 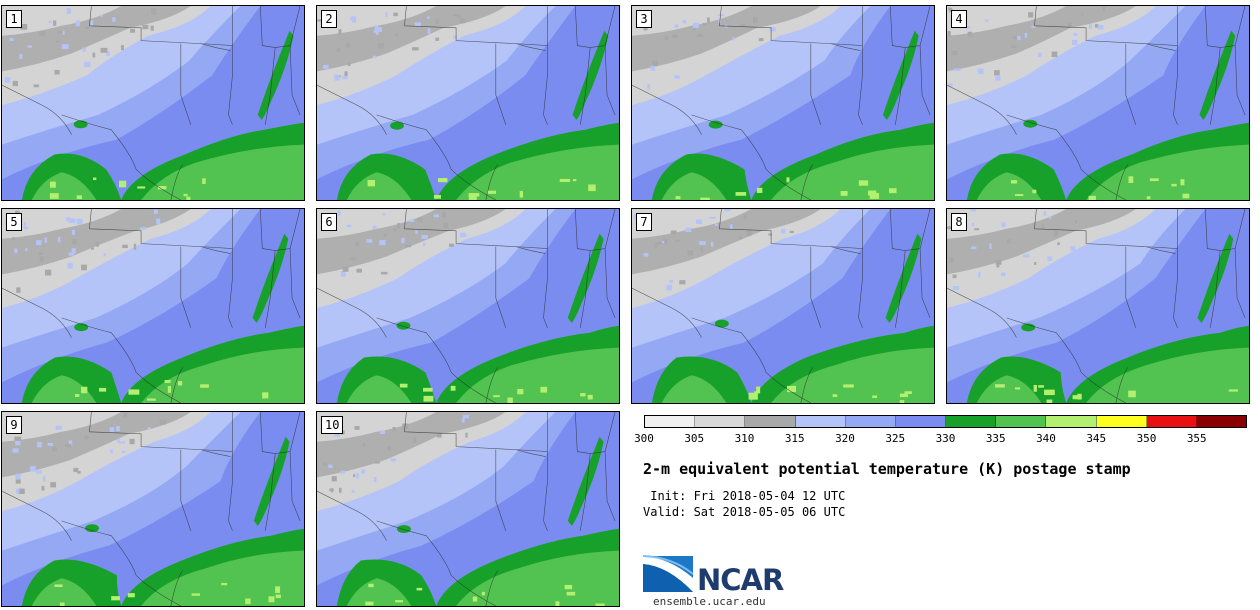 I want to click on map-panel: 7, so click(x=783, y=306).